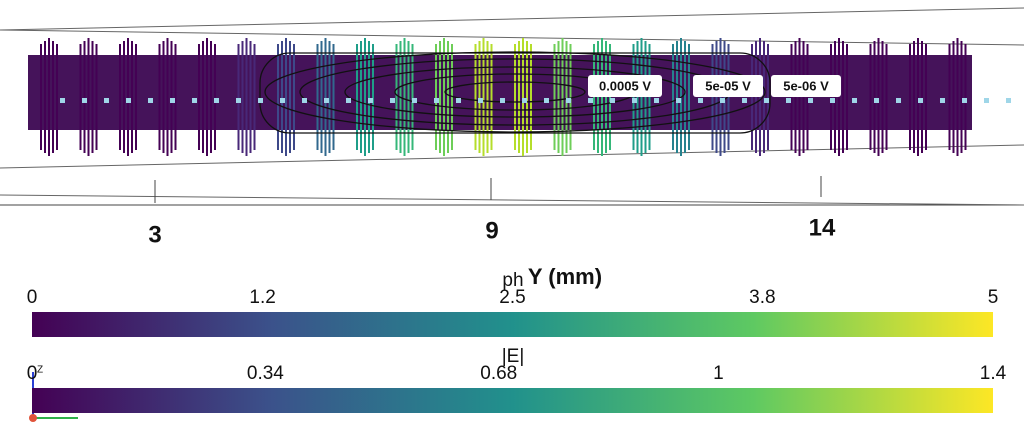  What do you see at coordinates (512, 280) in the screenshot?
I see `colorbar-title: ph` at bounding box center [512, 280].